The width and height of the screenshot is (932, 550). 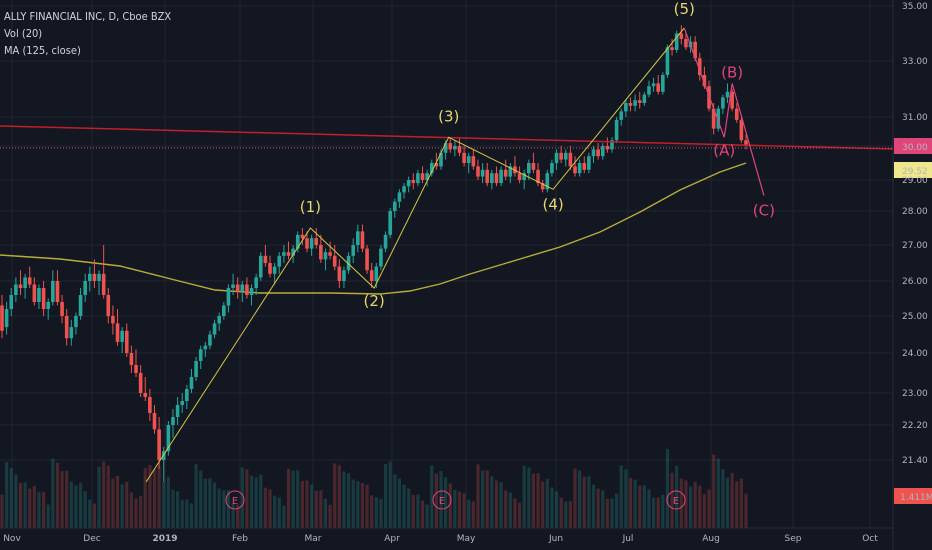 I want to click on time-tick-label: Jul, so click(x=628, y=539).